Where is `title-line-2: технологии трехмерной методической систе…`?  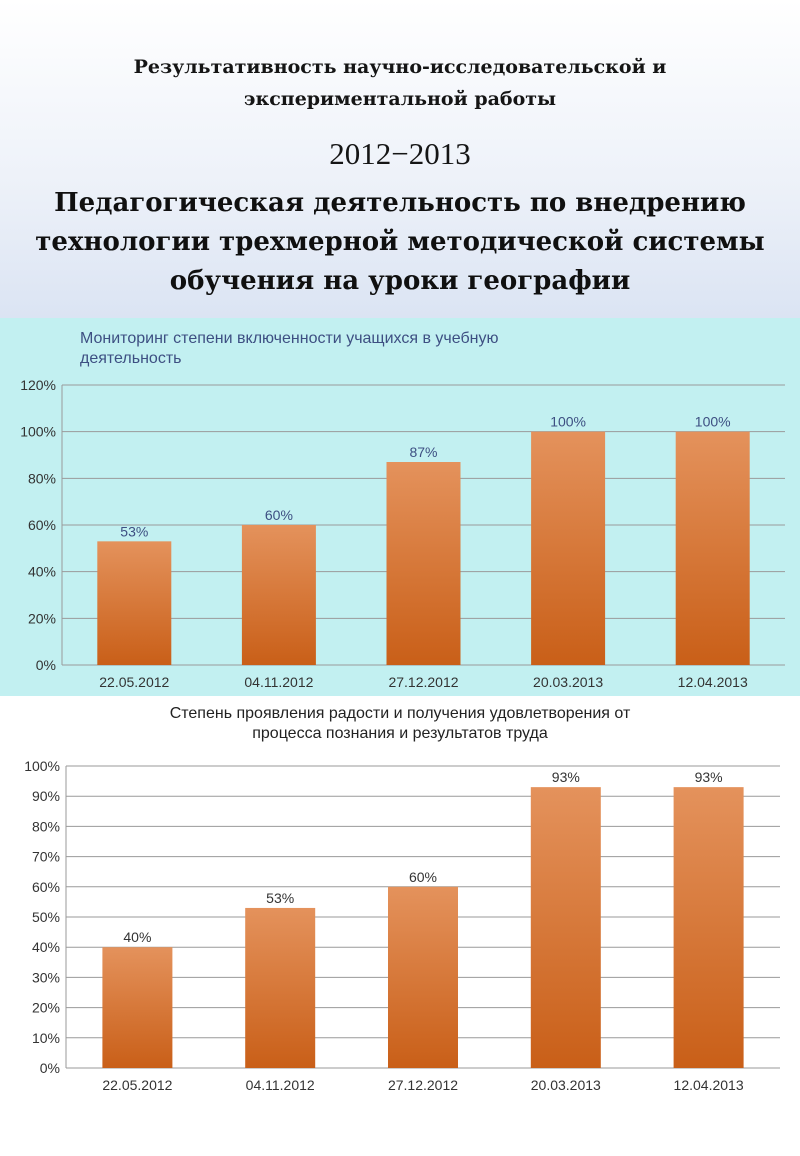
title-line-2: технологии трехмерной методической систе… is located at coordinates (400, 242).